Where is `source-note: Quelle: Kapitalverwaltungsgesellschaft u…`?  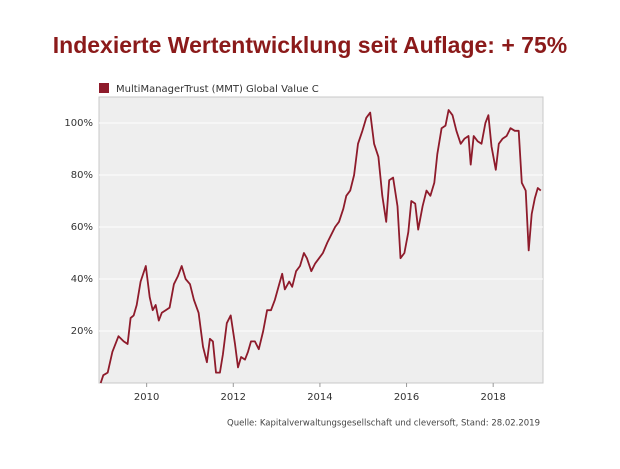
source-note: Quelle: Kapitalverwaltungsgesellschaft u… is located at coordinates (383, 424).